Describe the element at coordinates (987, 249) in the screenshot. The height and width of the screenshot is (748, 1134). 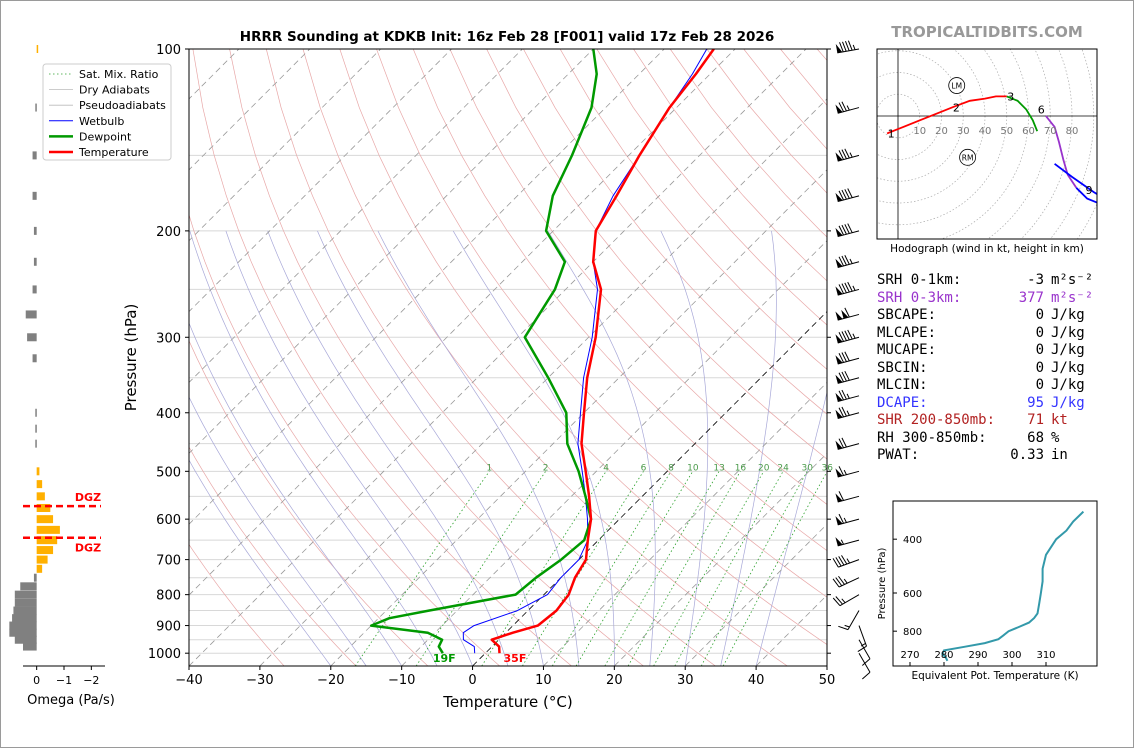
I see `hodo-caption: Hodograph (wind in kt, height in km)` at that location.